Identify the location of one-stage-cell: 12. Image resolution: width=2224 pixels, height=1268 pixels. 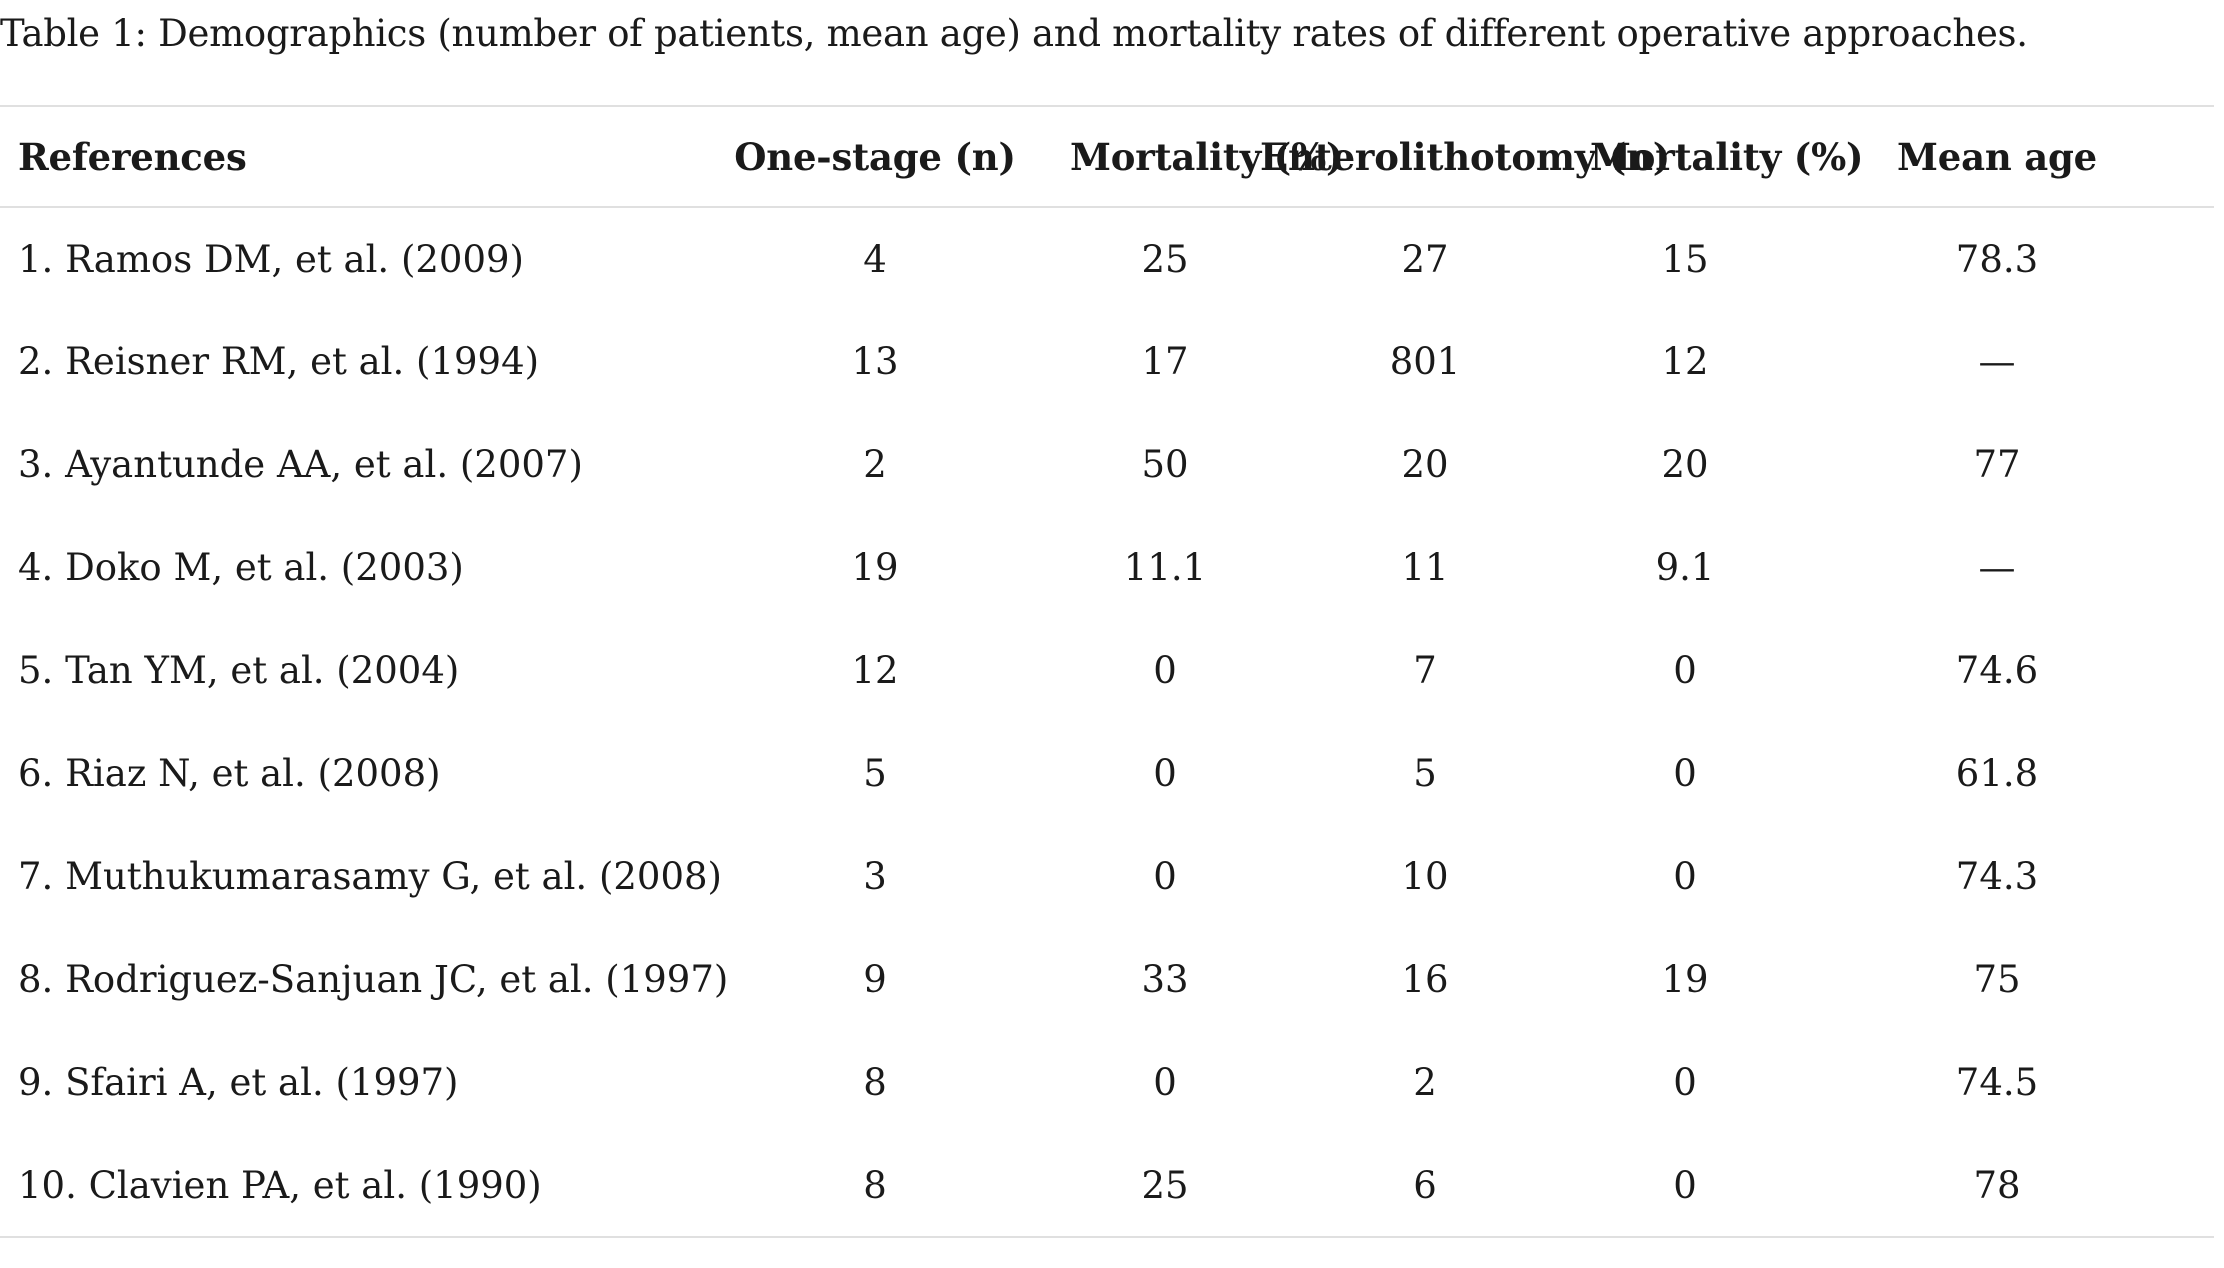
(875, 670).